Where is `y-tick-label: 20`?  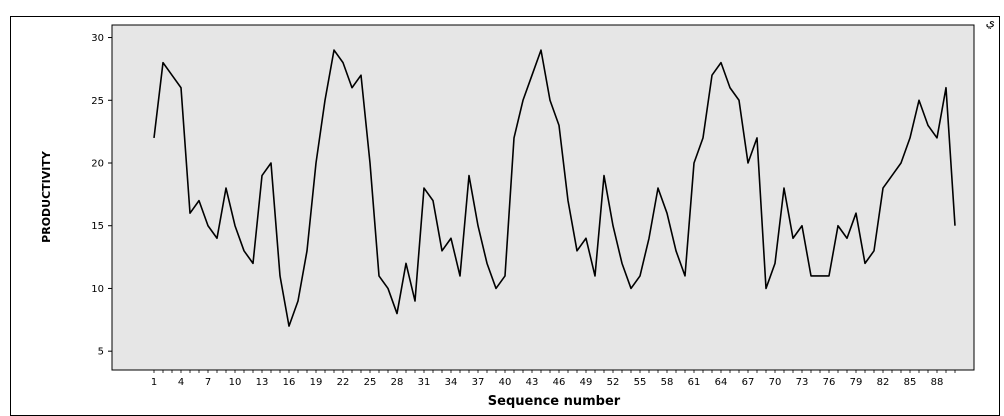 y-tick-label: 20 is located at coordinates (97, 164).